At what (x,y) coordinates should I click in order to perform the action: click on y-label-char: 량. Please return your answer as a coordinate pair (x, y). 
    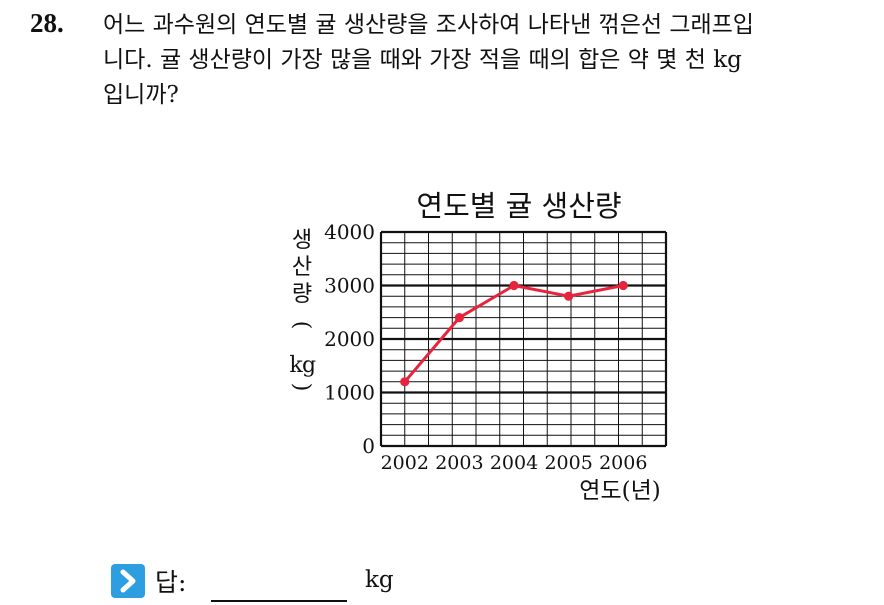
    Looking at the image, I should click on (302, 294).